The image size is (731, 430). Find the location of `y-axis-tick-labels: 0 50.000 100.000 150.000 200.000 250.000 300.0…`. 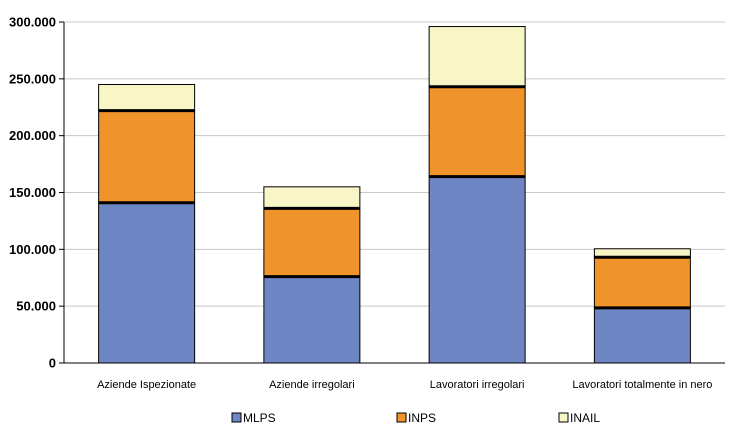

y-axis-tick-labels: 0 50.000 100.000 150.000 200.000 250.000 300.0… is located at coordinates (32, 193).